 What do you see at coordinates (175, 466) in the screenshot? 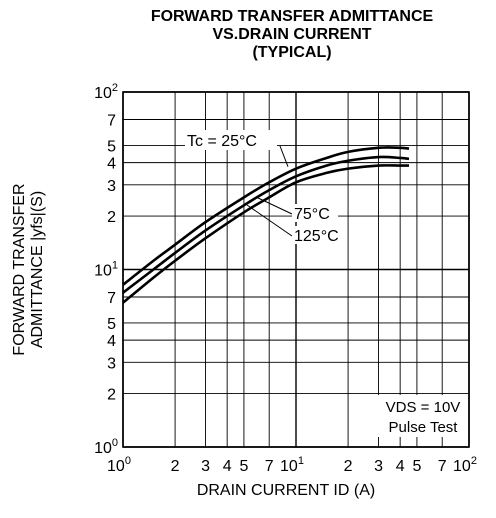
I see `x-tick-label-1: 2` at bounding box center [175, 466].